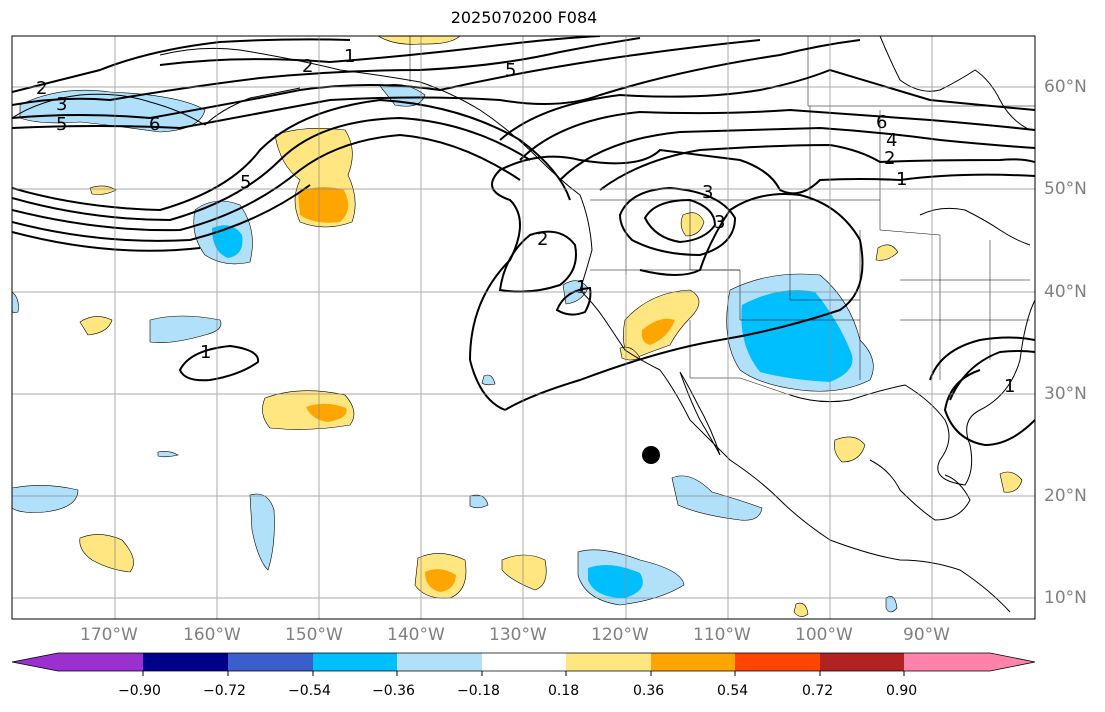 The height and width of the screenshot is (712, 1105). What do you see at coordinates (1065, 394) in the screenshot?
I see `latitude-label: 30°N` at bounding box center [1065, 394].